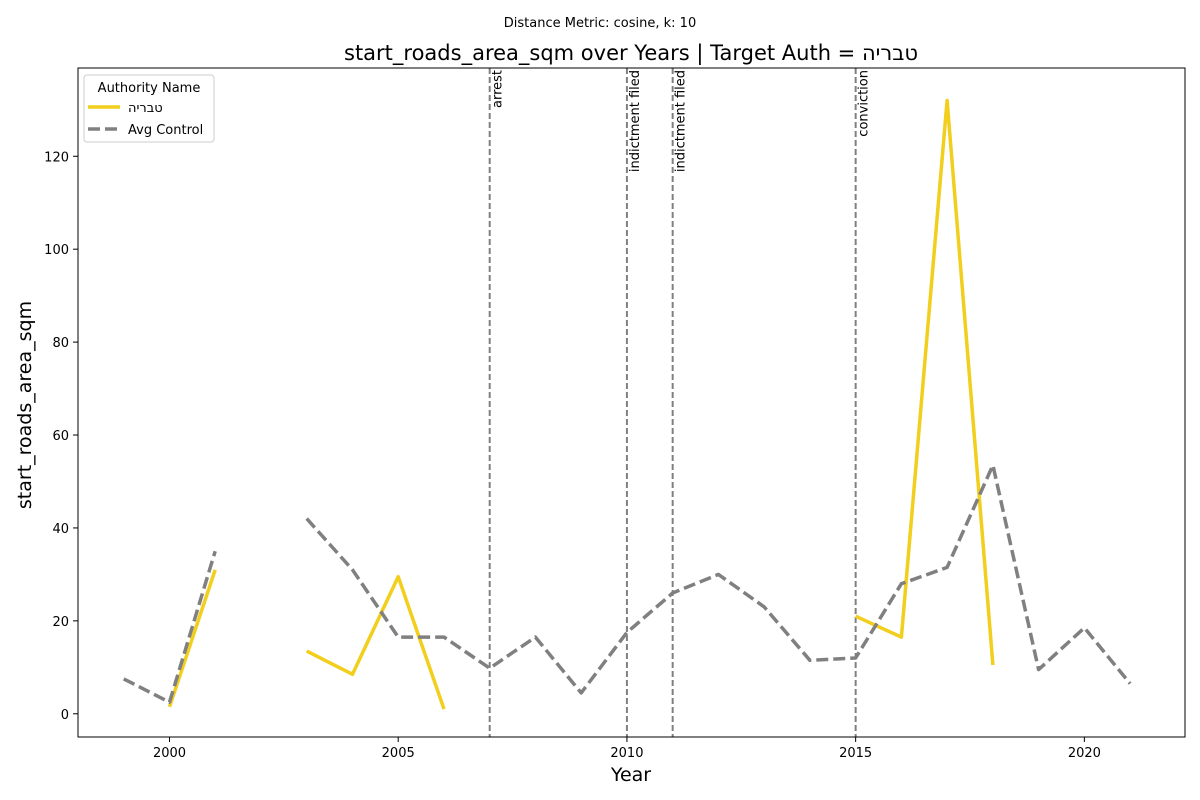  I want to click on legend-entry-control: Avg Control, so click(165, 130).